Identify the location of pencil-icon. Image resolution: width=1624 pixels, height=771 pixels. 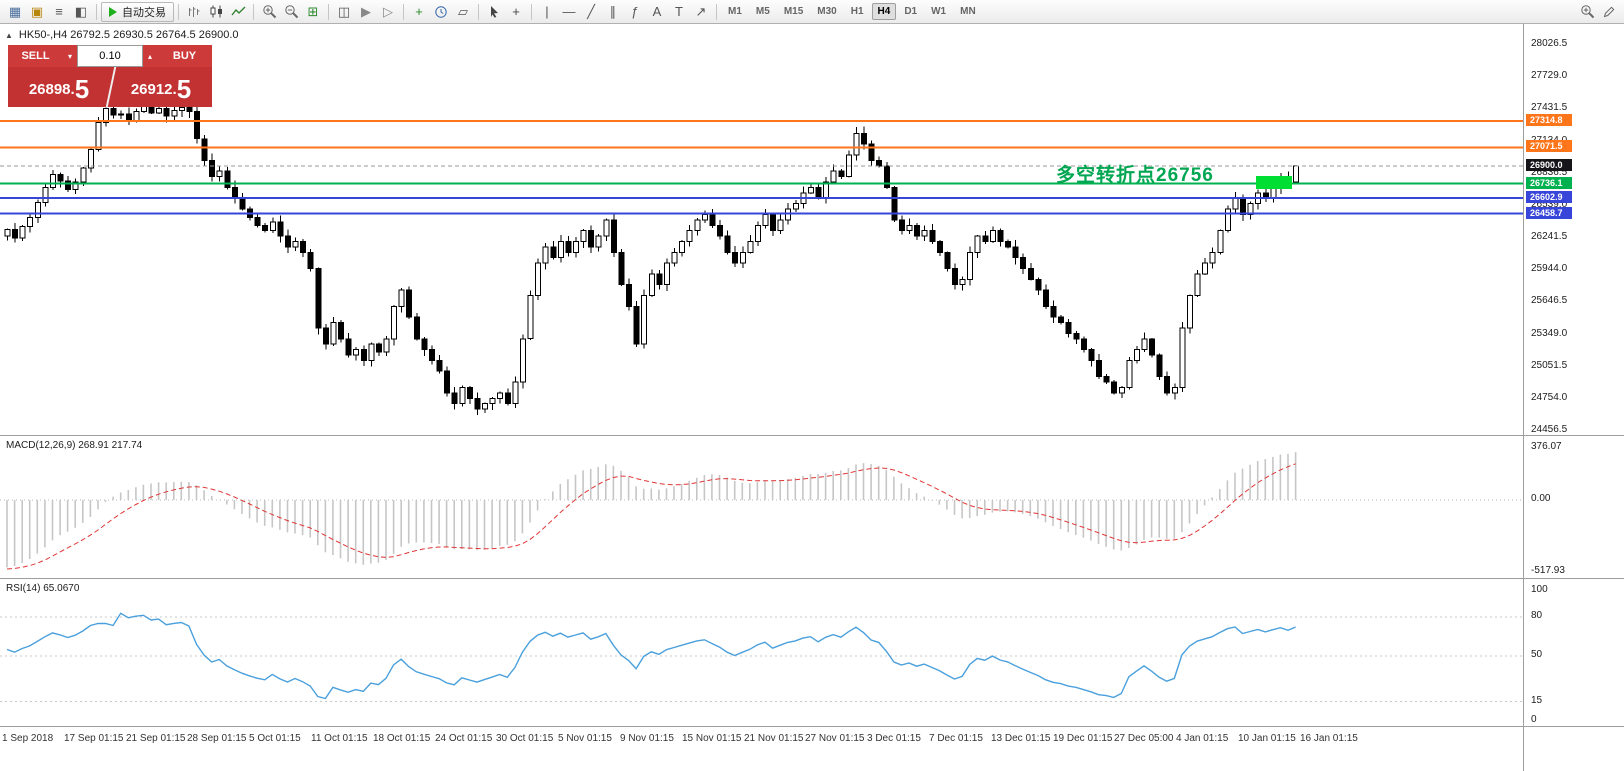
(1609, 12).